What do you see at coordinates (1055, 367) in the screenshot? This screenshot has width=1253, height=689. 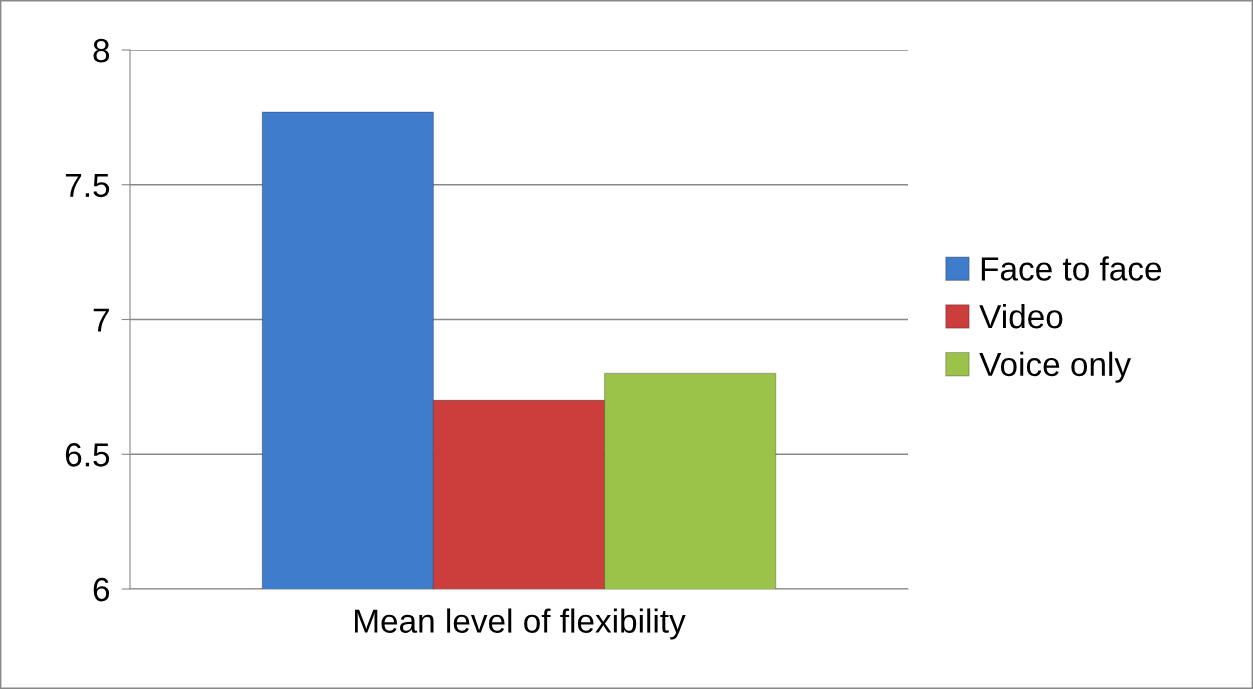 I see `legend-label: Voice only` at bounding box center [1055, 367].